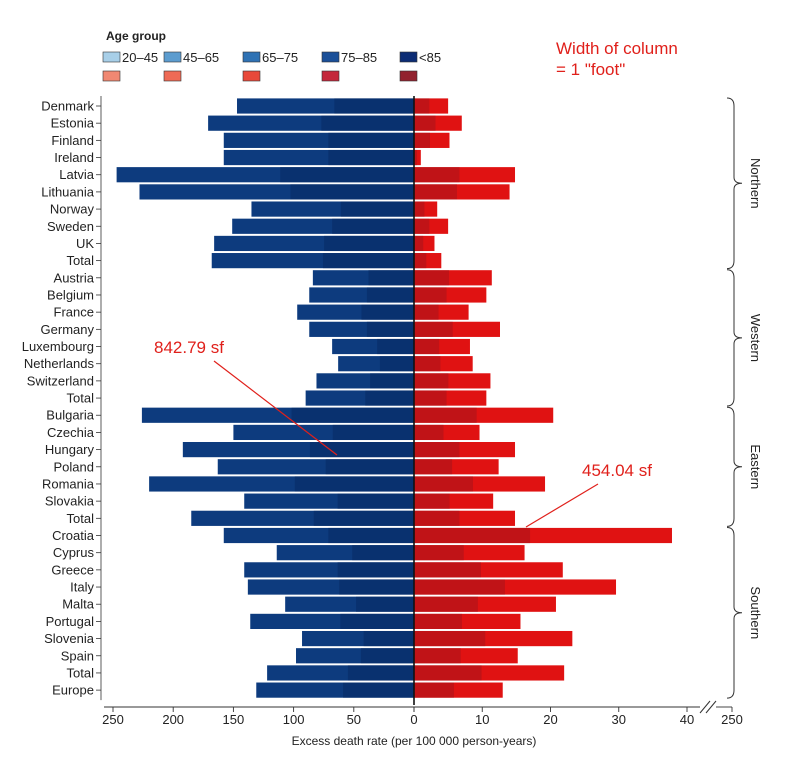 Image resolution: width=793 pixels, height=767 pixels. What do you see at coordinates (70, 226) in the screenshot?
I see `category-label: Sweden` at bounding box center [70, 226].